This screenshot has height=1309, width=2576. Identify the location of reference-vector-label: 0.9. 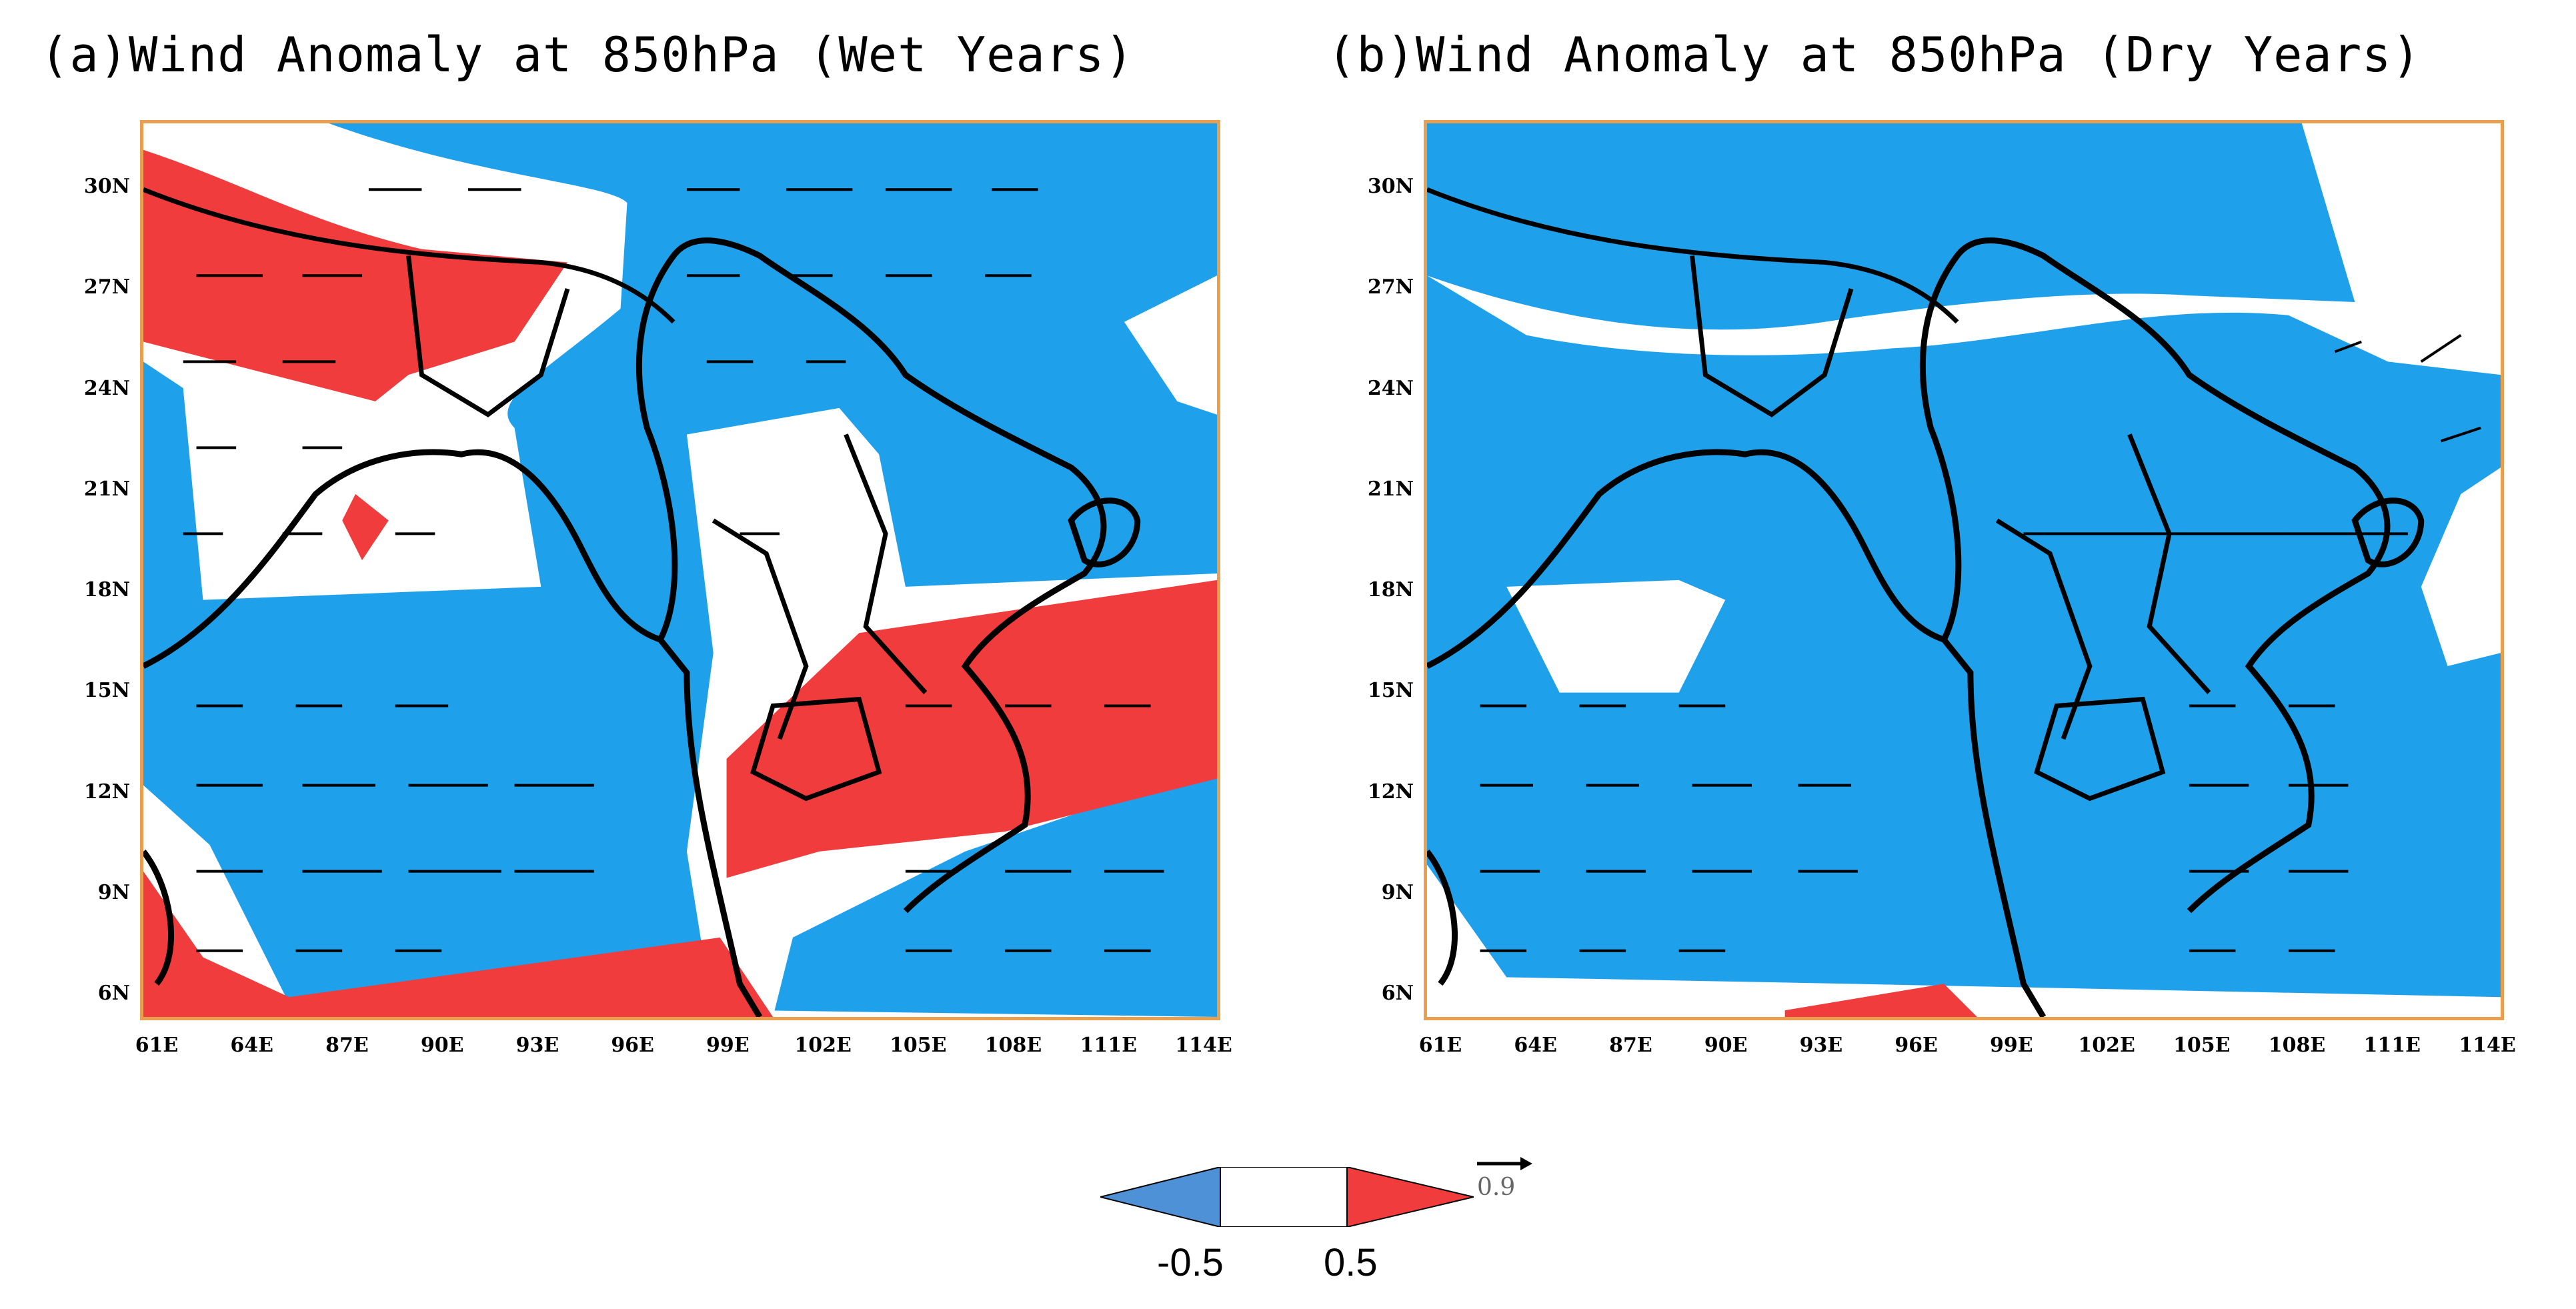
(1496, 1187).